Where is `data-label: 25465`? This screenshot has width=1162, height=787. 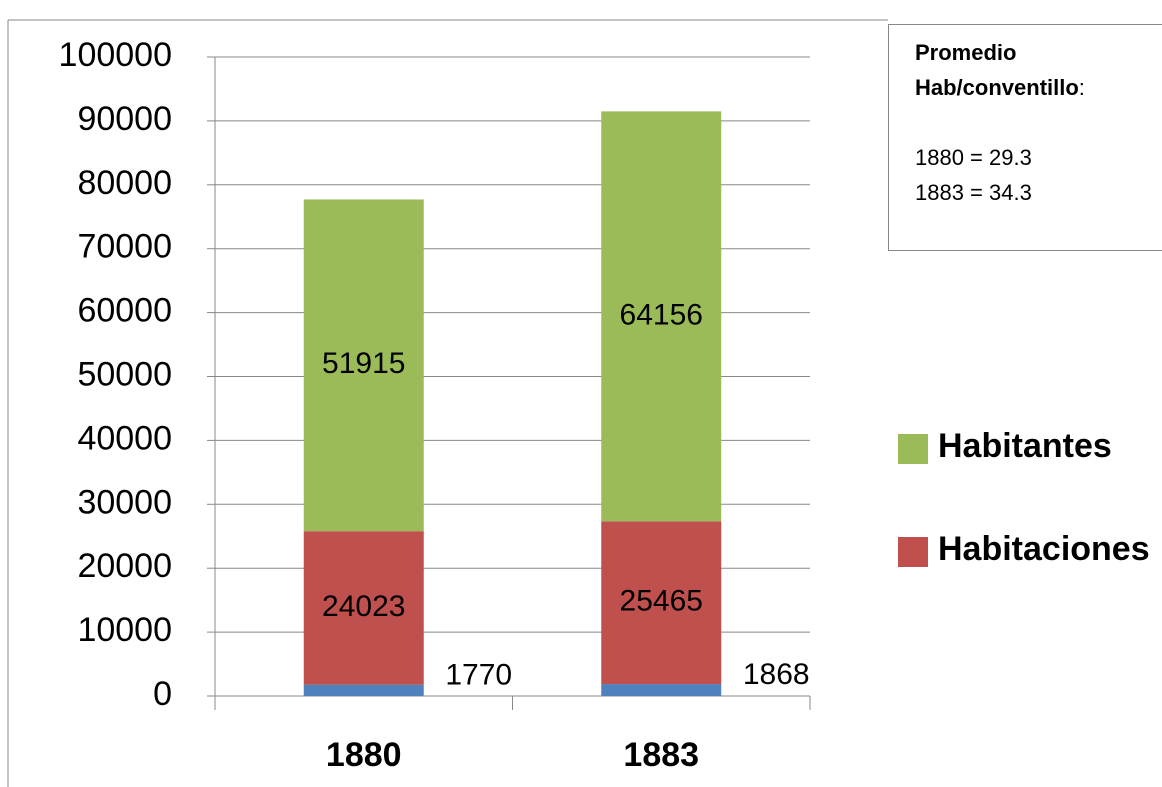
data-label: 25465 is located at coordinates (661, 601).